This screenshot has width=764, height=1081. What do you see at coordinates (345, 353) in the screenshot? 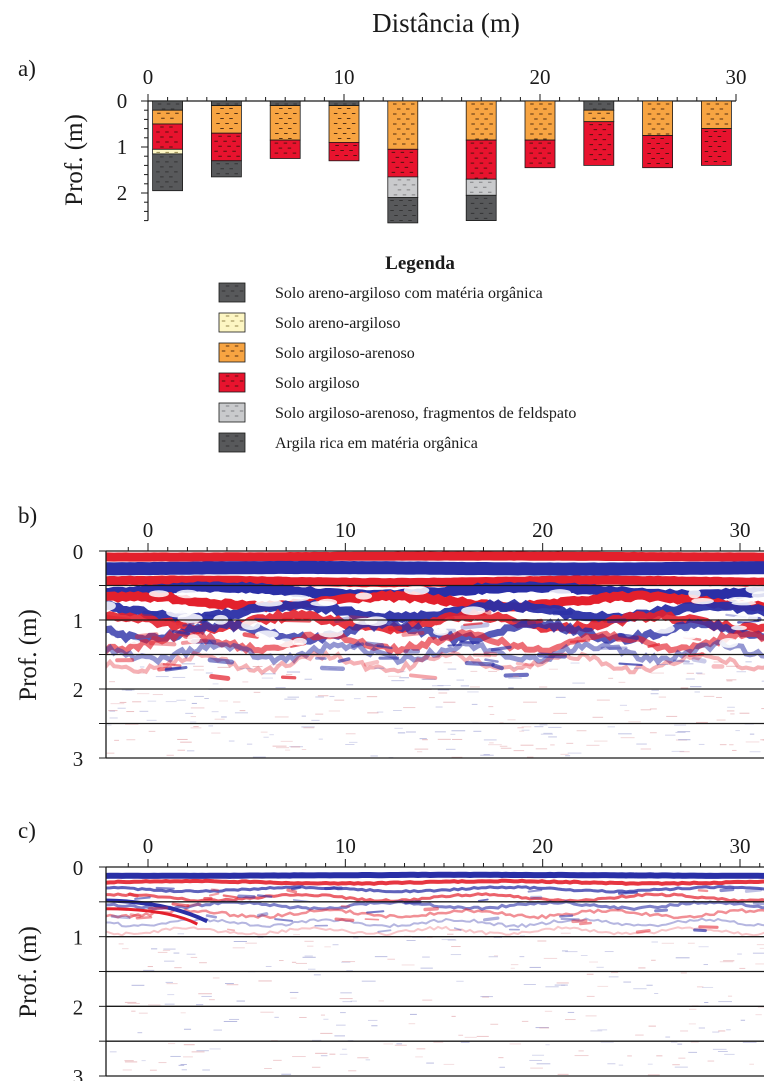
I see `legend-item-label: Solo argiloso-arenoso` at bounding box center [345, 353].